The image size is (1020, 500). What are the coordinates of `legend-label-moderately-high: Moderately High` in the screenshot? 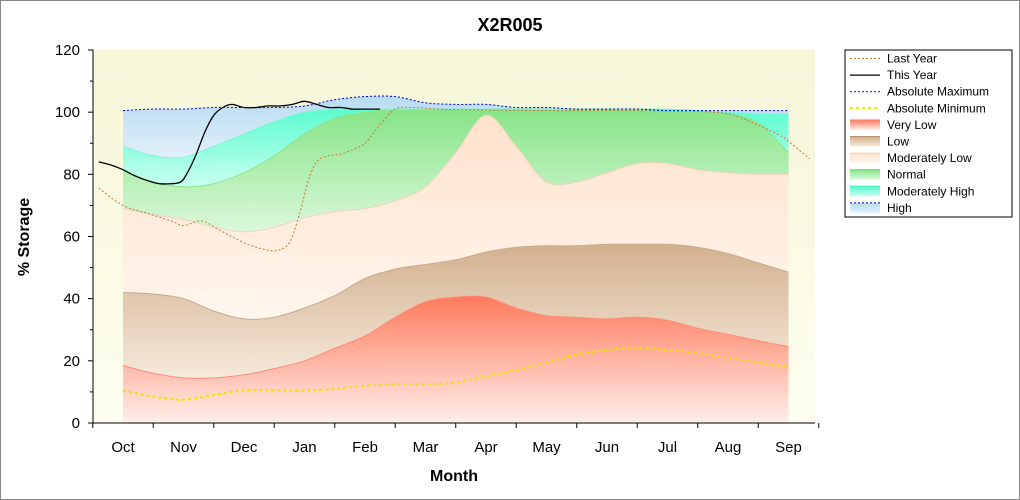 It's located at (930, 191).